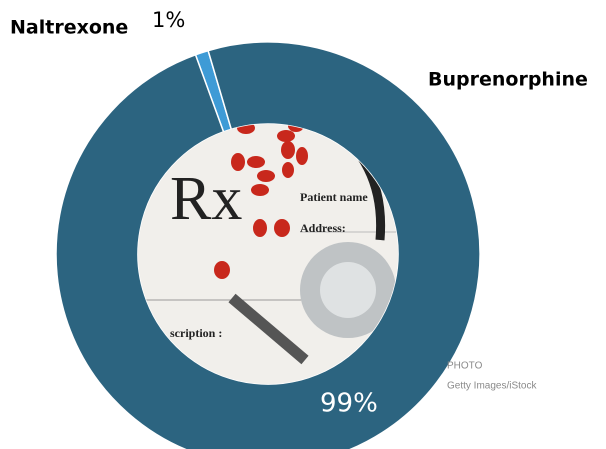 The width and height of the screenshot is (606, 449). I want to click on photo-credit-source: Getty Images/iStock, so click(492, 386).